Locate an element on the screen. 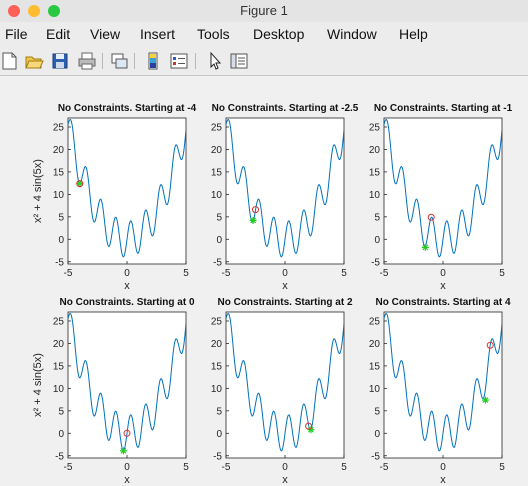  subplot-title: No Constraints. Starting at 4 is located at coordinates (442, 302).